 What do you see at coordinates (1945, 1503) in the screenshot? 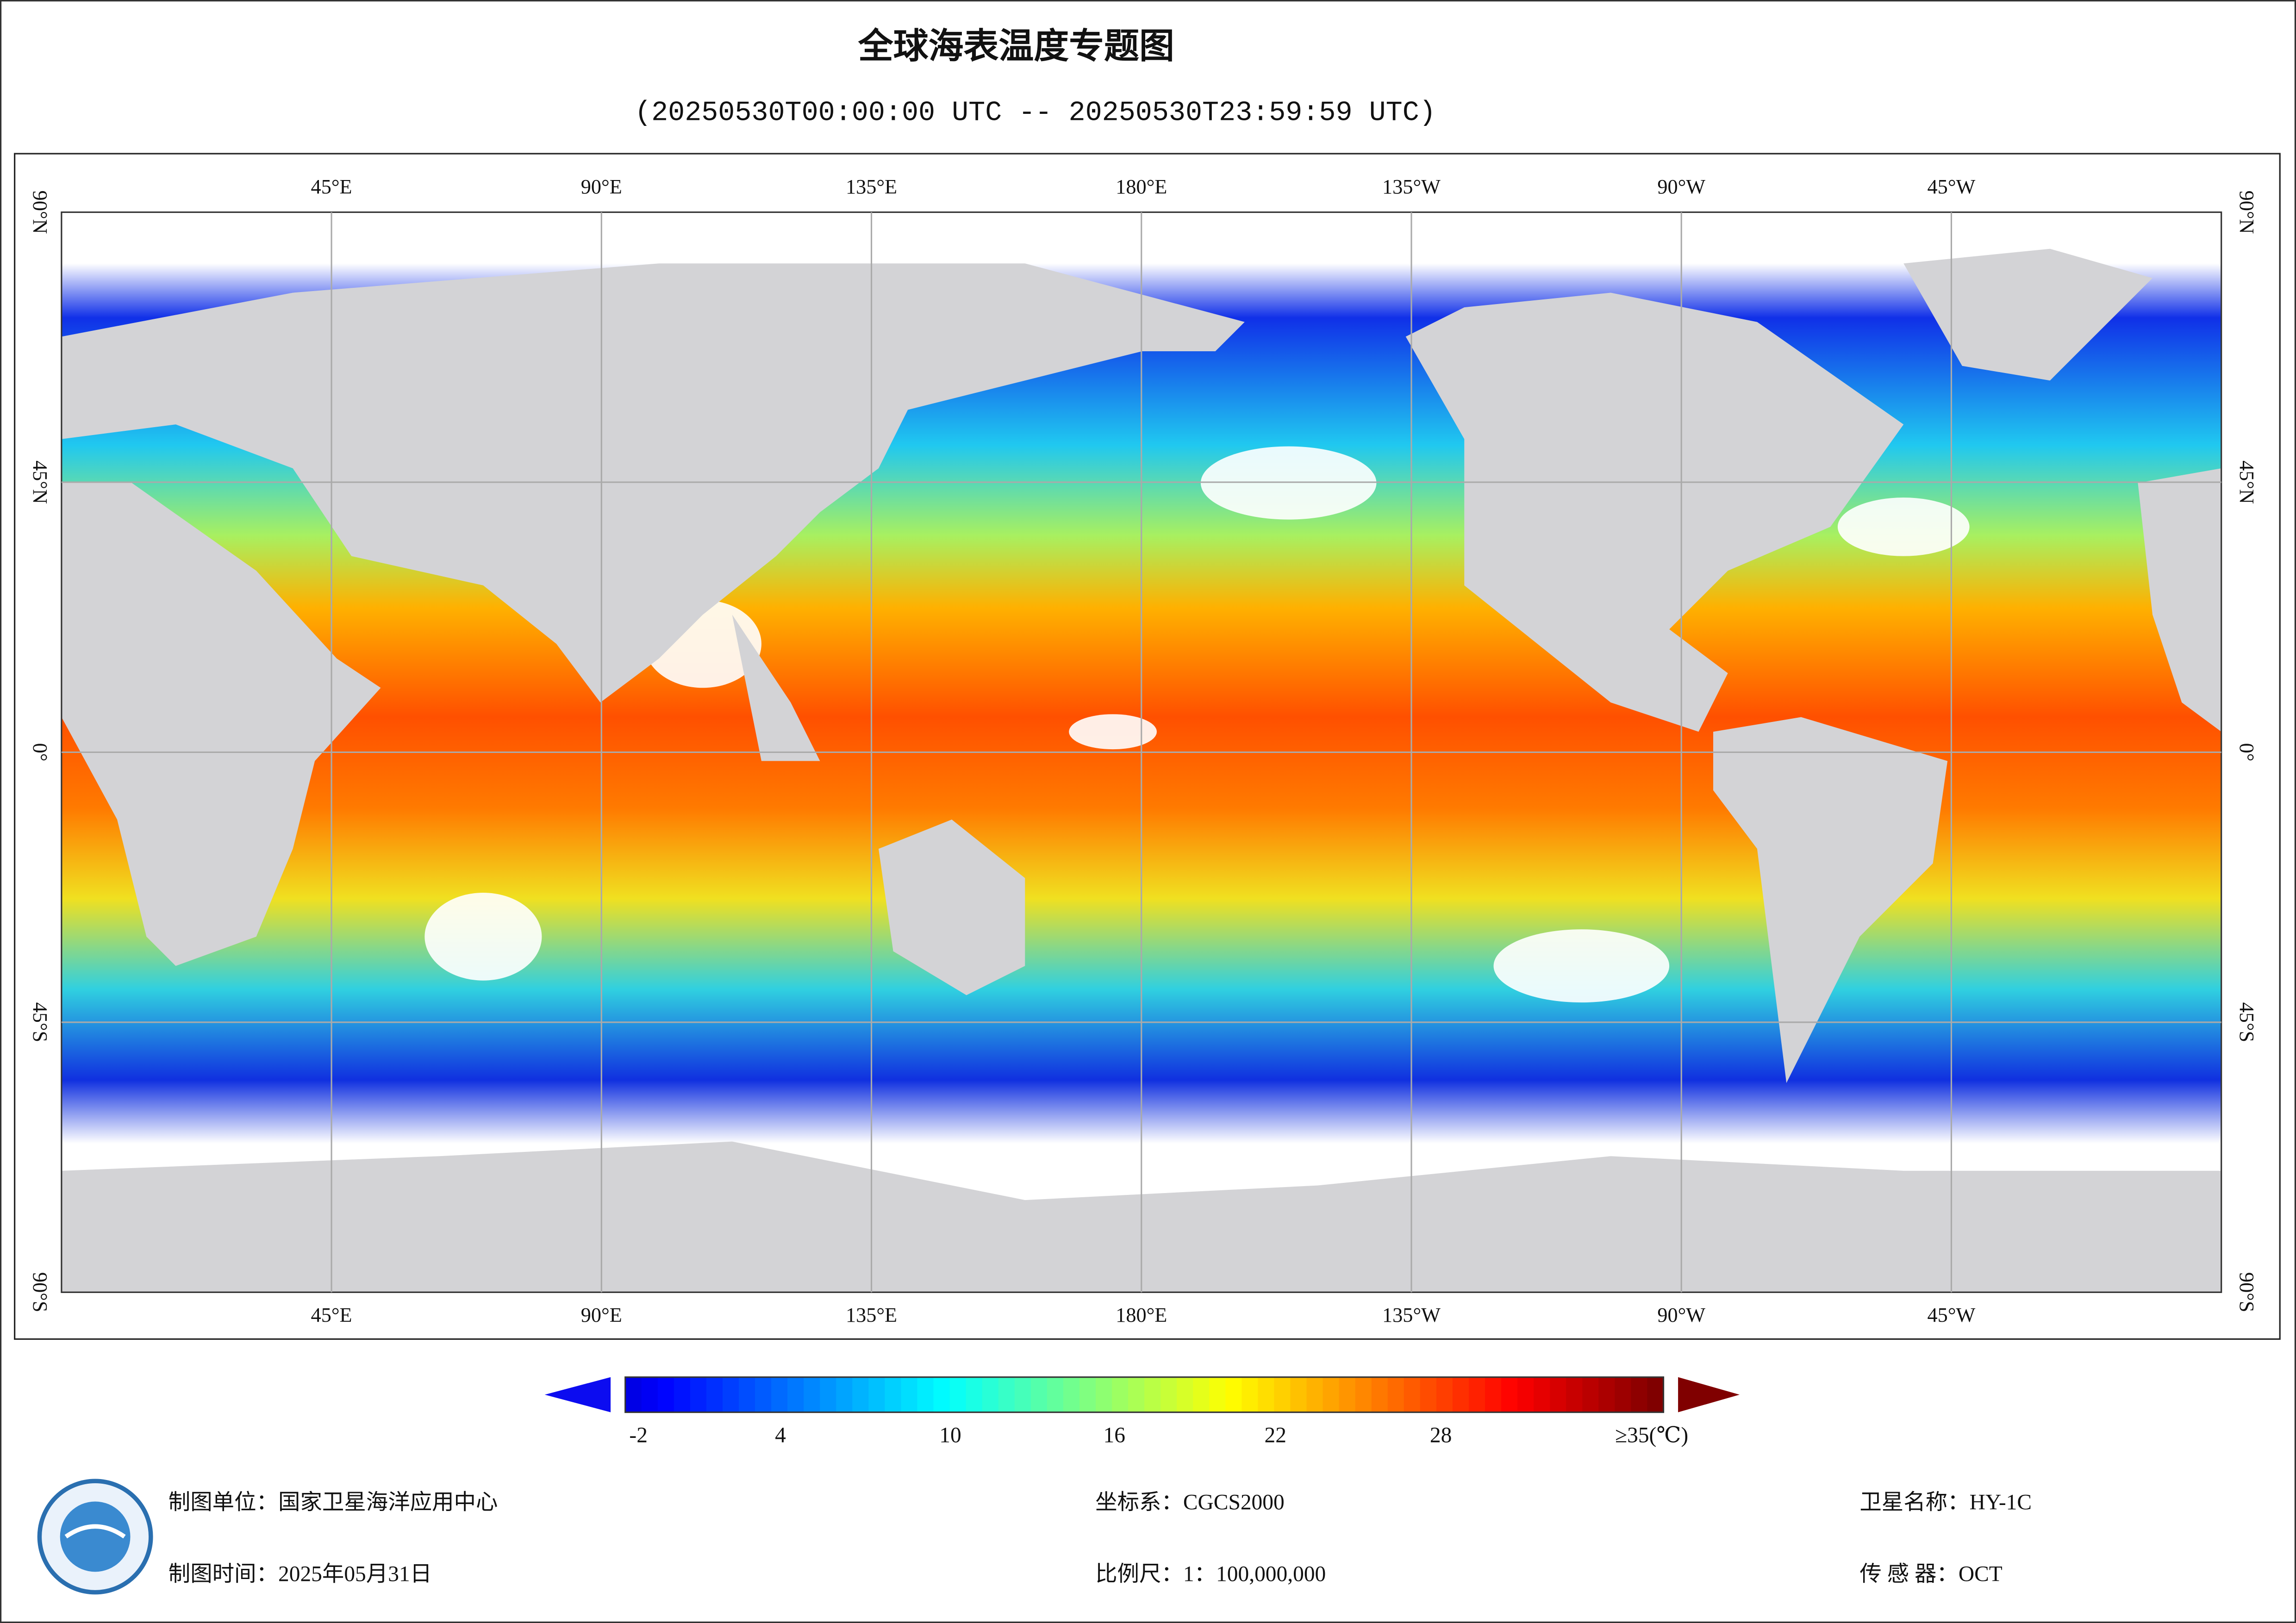
I see `footer-satellite: 卫星名称：HY-1C` at bounding box center [1945, 1503].